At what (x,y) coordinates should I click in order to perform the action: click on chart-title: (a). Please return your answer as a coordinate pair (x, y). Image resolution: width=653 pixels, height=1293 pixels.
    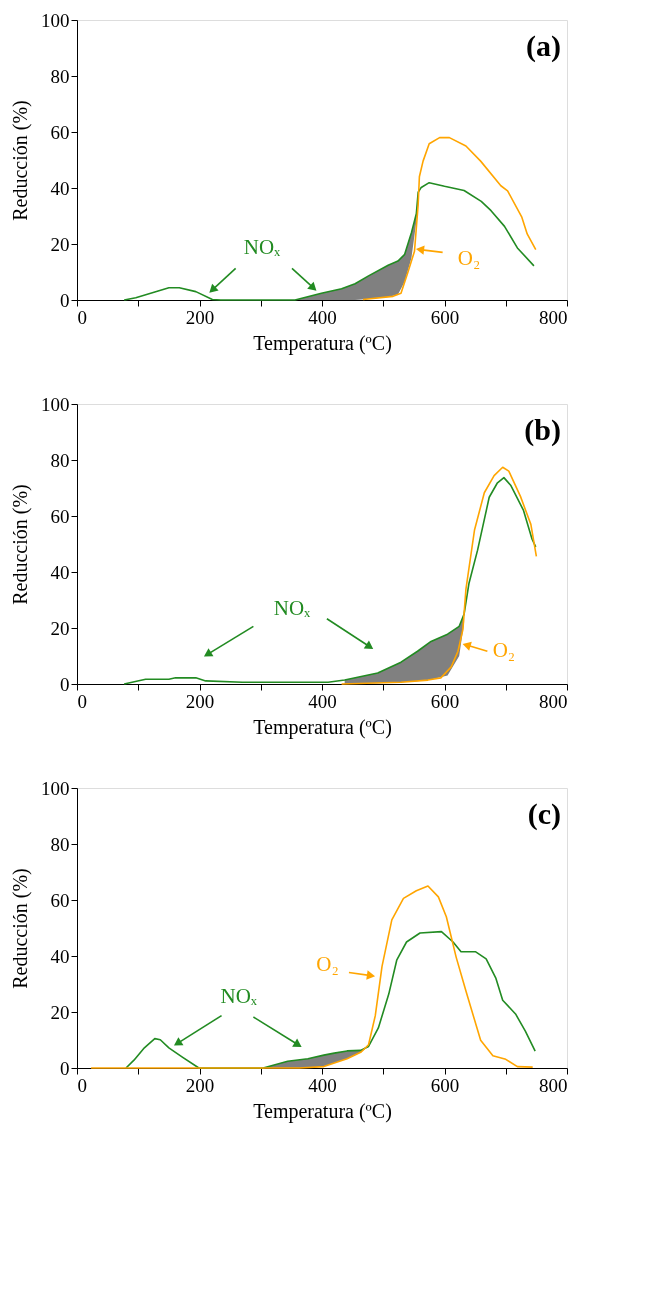
    Looking at the image, I should click on (543, 46).